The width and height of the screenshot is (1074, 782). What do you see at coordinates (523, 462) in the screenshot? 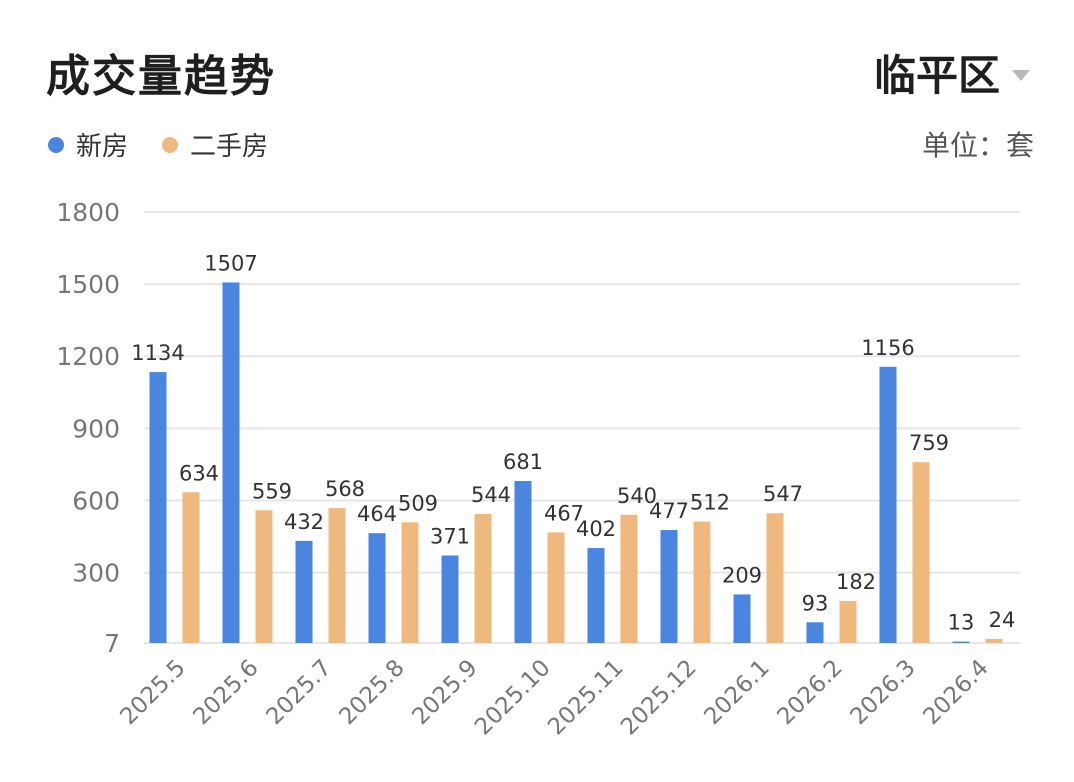
I see `data-label-new-home: 681` at bounding box center [523, 462].